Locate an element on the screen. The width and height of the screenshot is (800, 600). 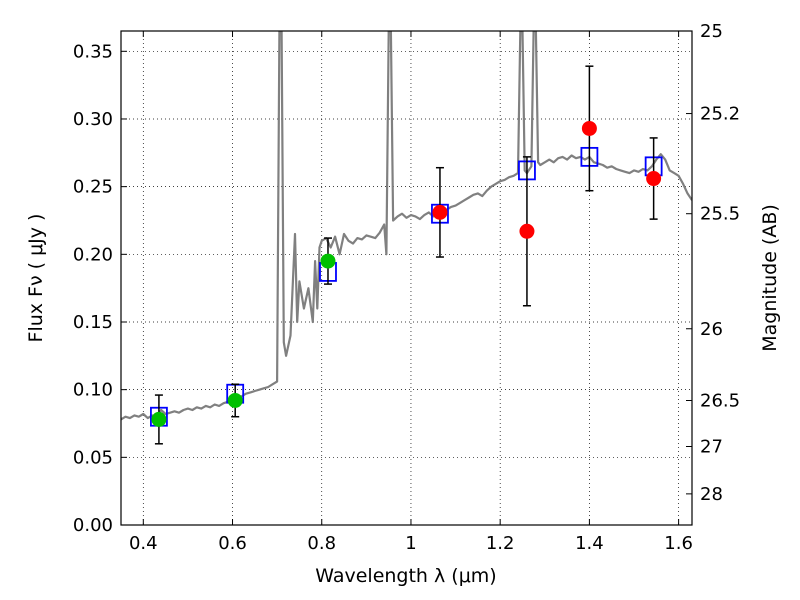
y-tick-label: 0.30 is located at coordinates (93, 119).